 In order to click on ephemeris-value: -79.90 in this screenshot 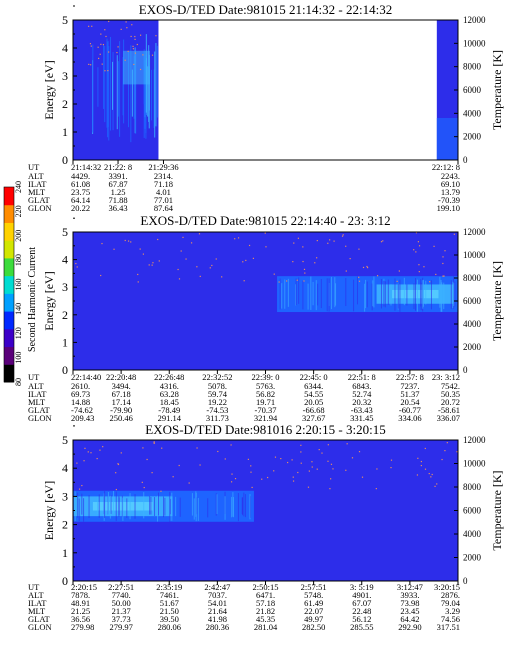, I will do `click(121, 410)`.